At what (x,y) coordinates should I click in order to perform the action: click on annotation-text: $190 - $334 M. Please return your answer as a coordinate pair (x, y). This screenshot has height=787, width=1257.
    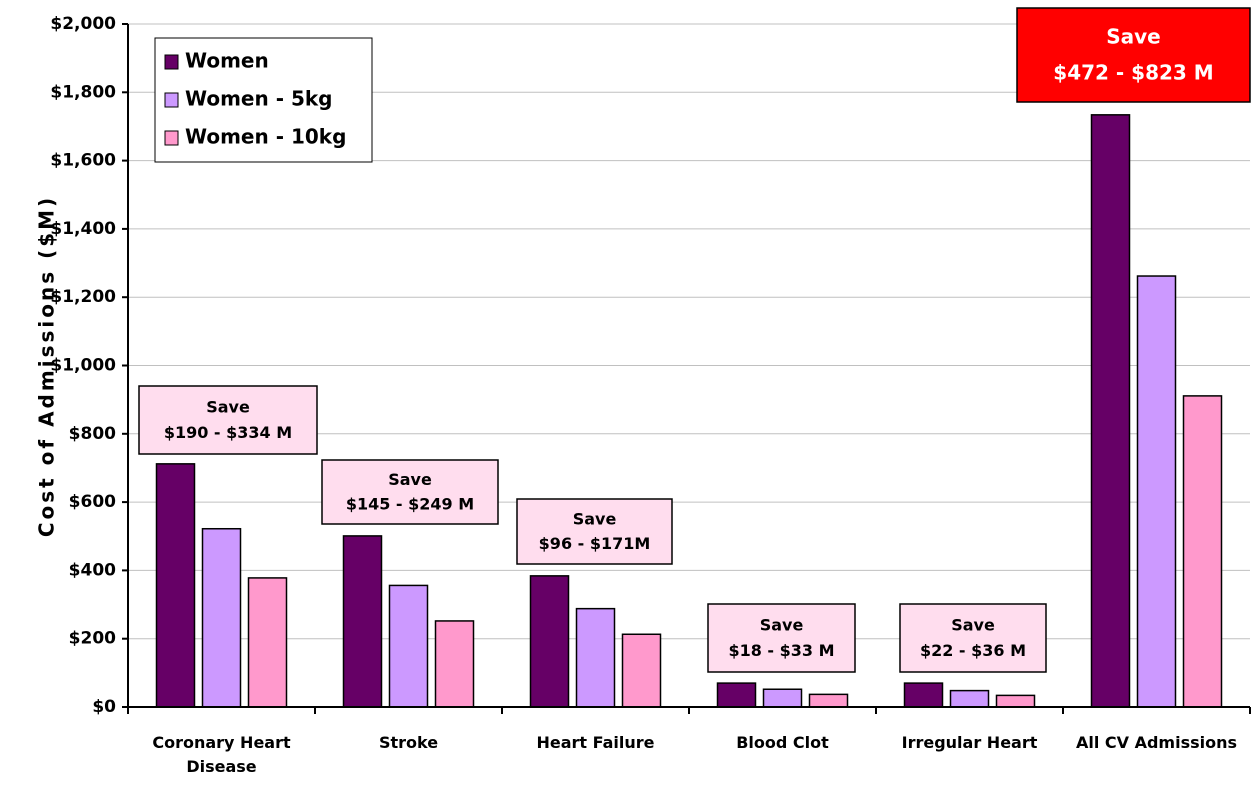
    Looking at the image, I should click on (228, 432).